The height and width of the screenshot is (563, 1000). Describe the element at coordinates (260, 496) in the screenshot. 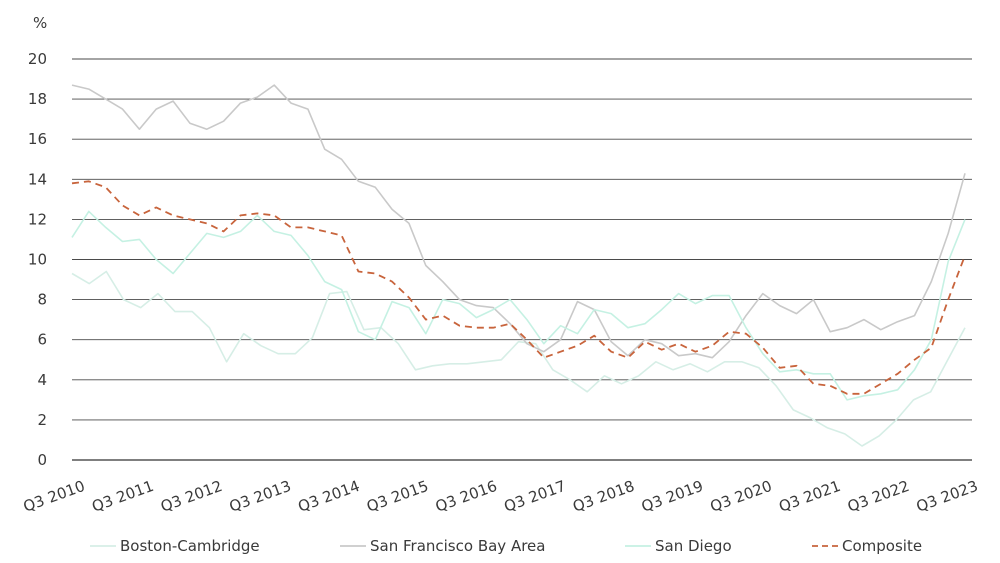

I see `x-tick-label: Q3 2013` at that location.